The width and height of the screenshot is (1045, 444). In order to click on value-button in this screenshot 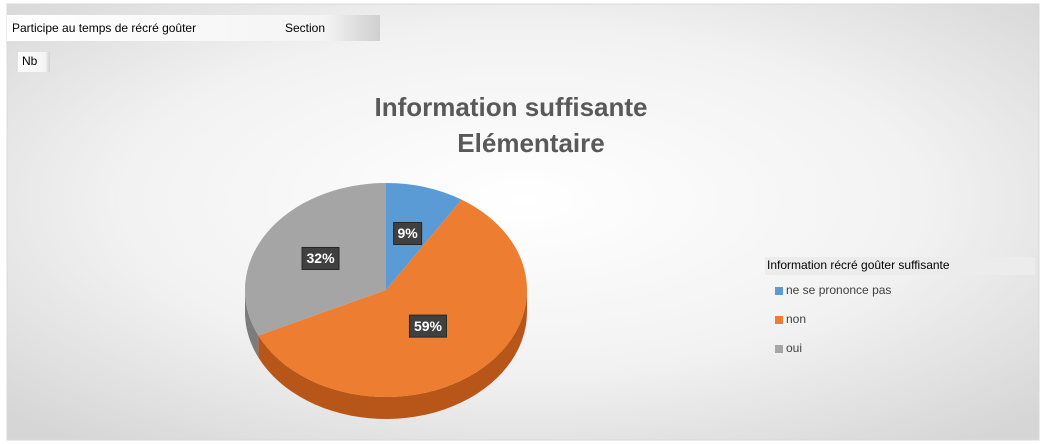, I will do `click(34, 62)`.